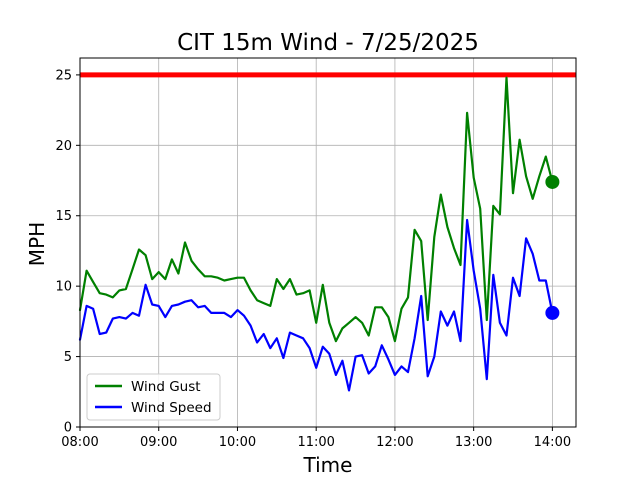  Describe the element at coordinates (552, 181) in the screenshot. I see `end-marker-wind-gust` at that location.